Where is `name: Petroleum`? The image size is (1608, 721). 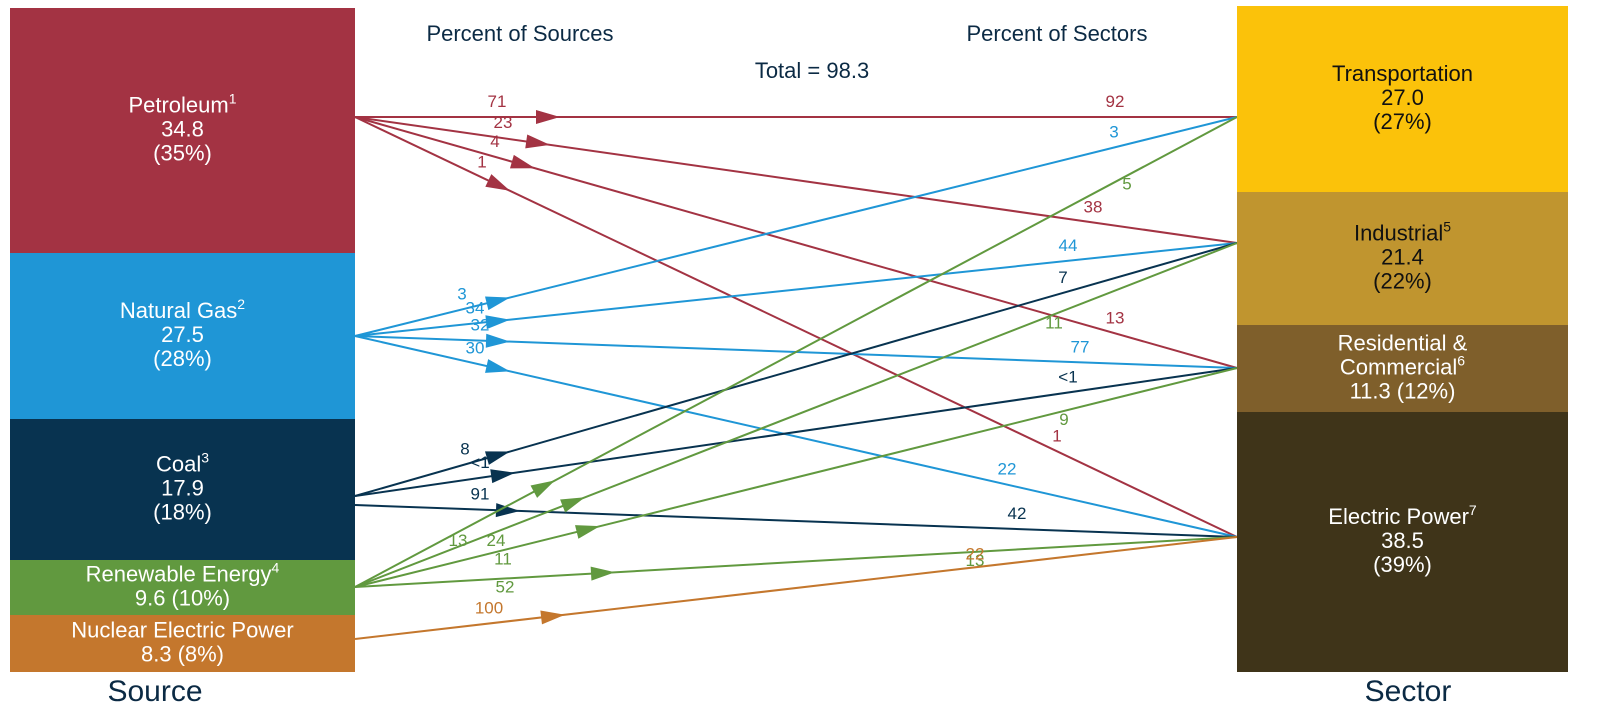
name: Petroleum is located at coordinates (178, 104).